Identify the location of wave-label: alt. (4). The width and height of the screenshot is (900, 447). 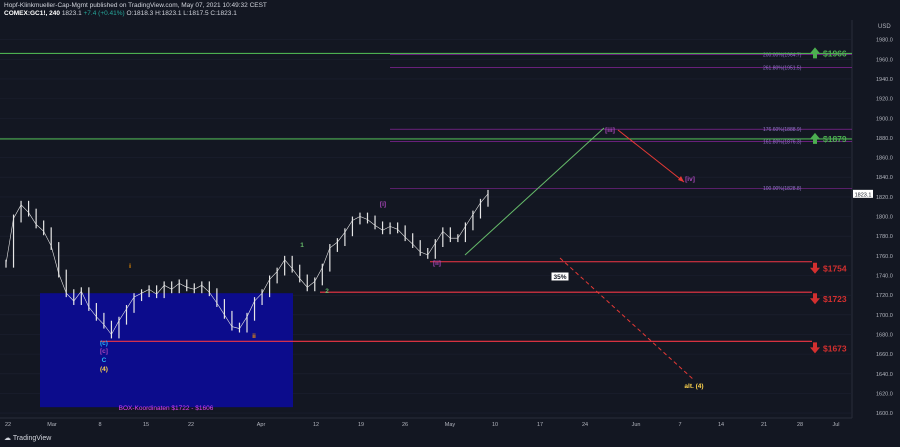
(693, 386).